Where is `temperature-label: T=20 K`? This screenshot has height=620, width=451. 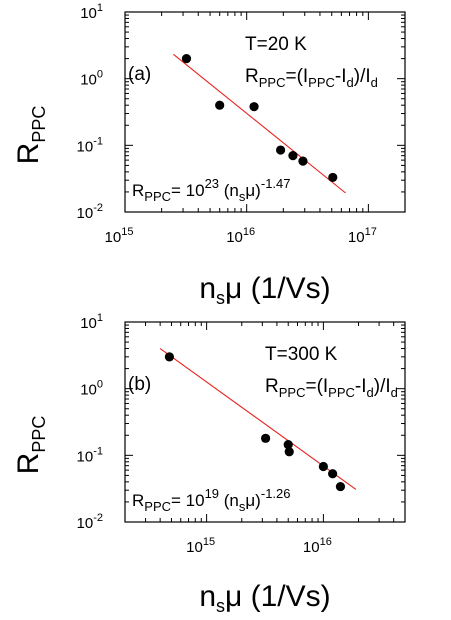 temperature-label: T=20 K is located at coordinates (276, 44).